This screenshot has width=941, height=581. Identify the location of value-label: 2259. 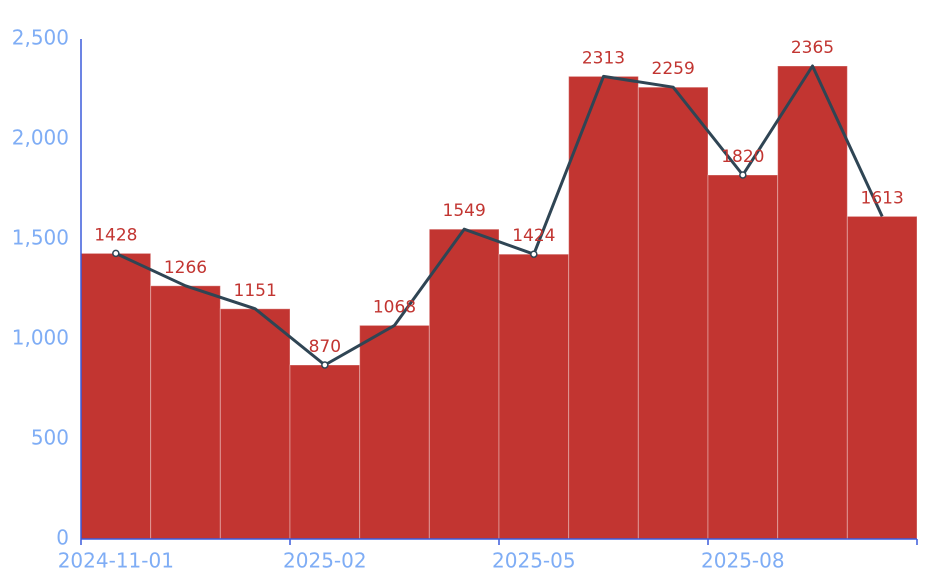
(673, 69).